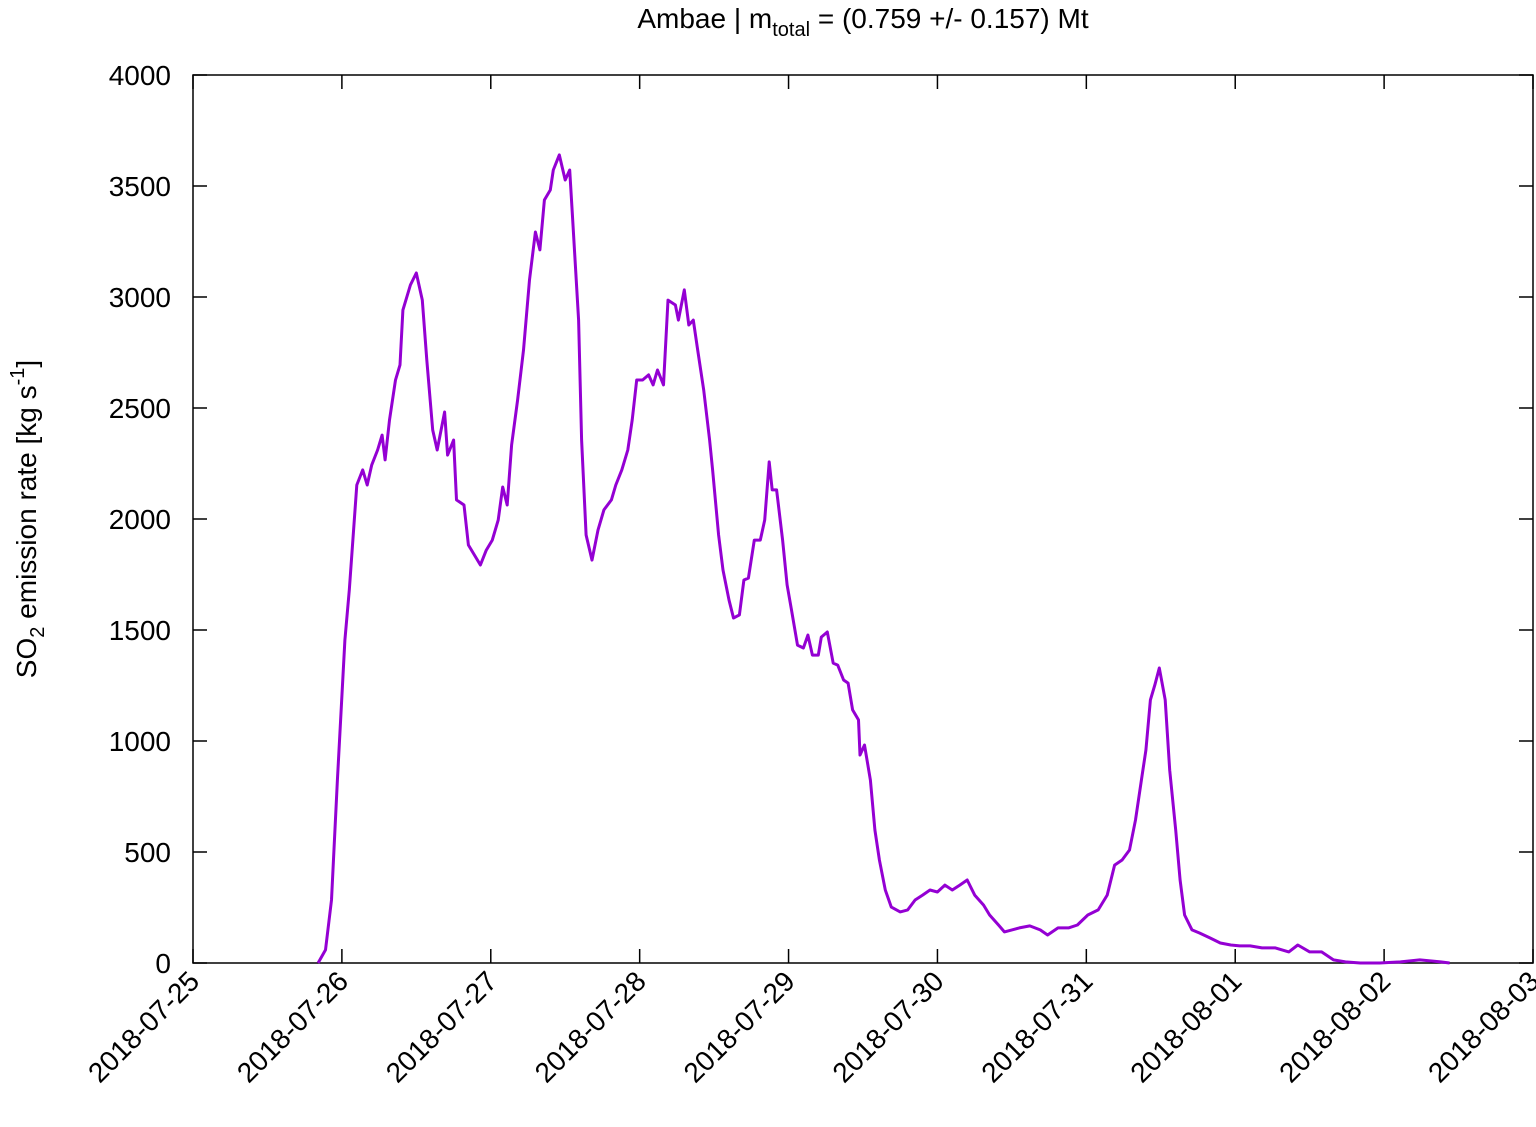 This screenshot has height=1127, width=1536. I want to click on x-tick-label: 2018-08-02, so click(1334, 1026).